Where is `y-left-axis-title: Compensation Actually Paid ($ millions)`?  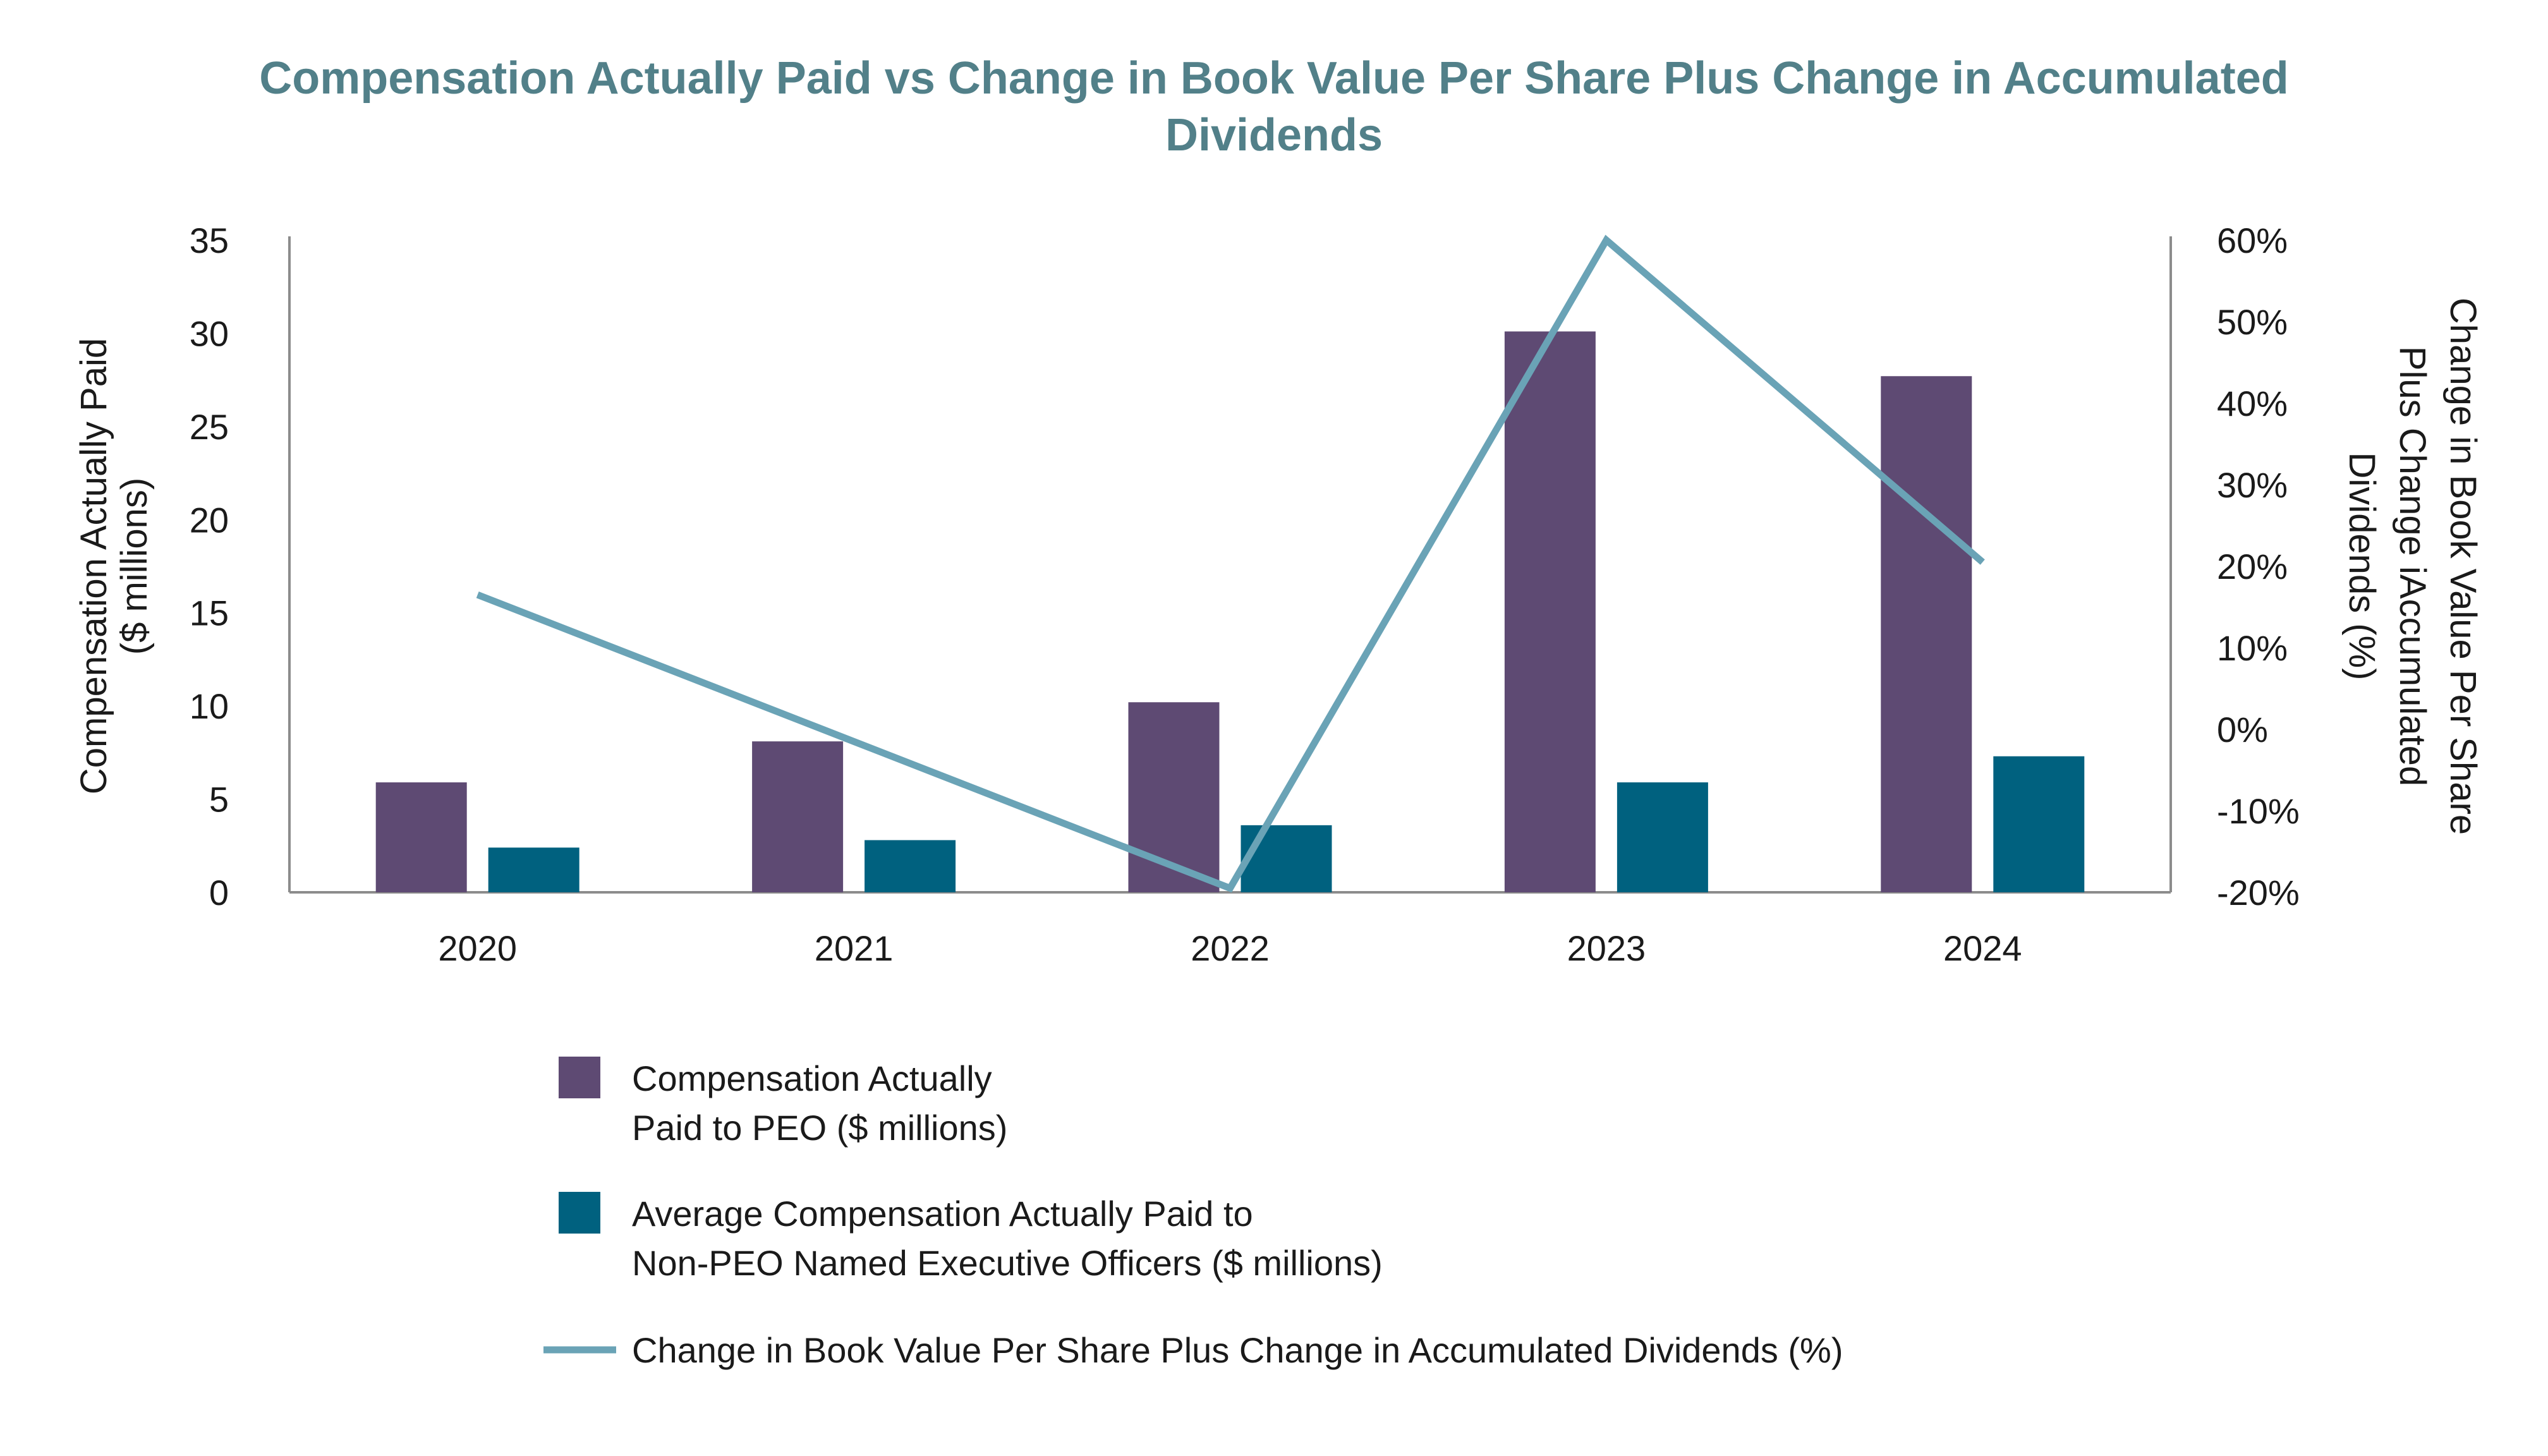
y-left-axis-title: Compensation Actually Paid ($ millions) is located at coordinates (114, 566).